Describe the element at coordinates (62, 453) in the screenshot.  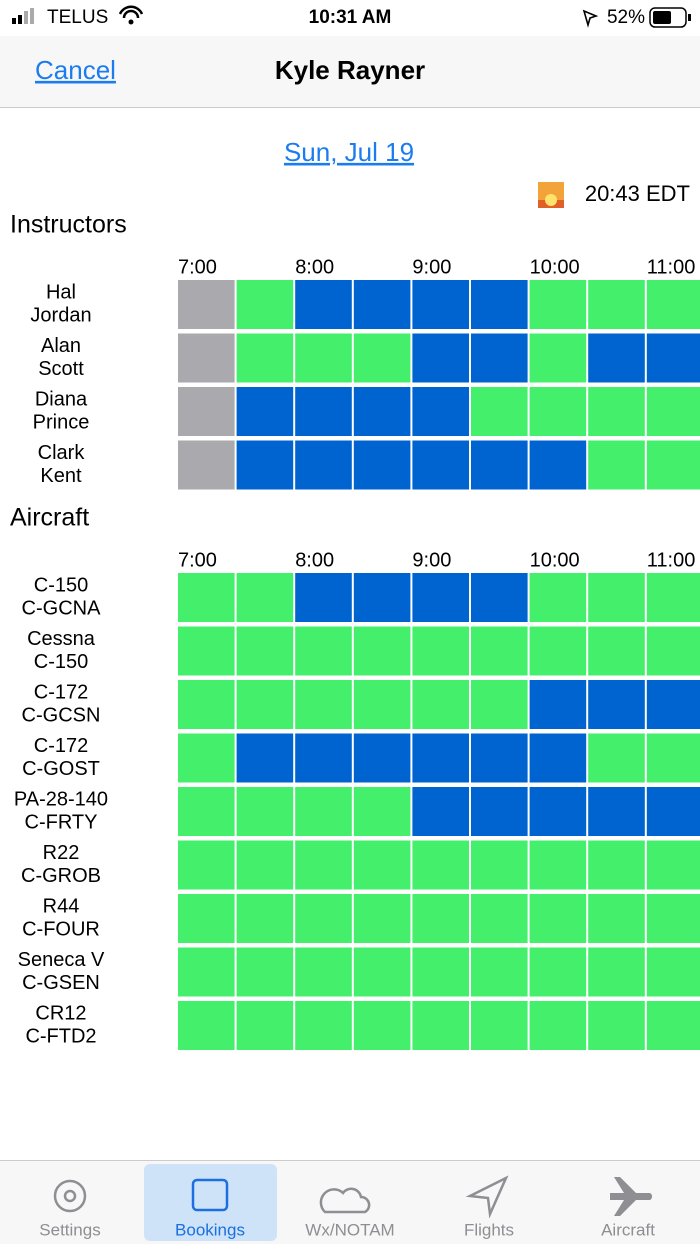
I see `row-label: Clark` at that location.